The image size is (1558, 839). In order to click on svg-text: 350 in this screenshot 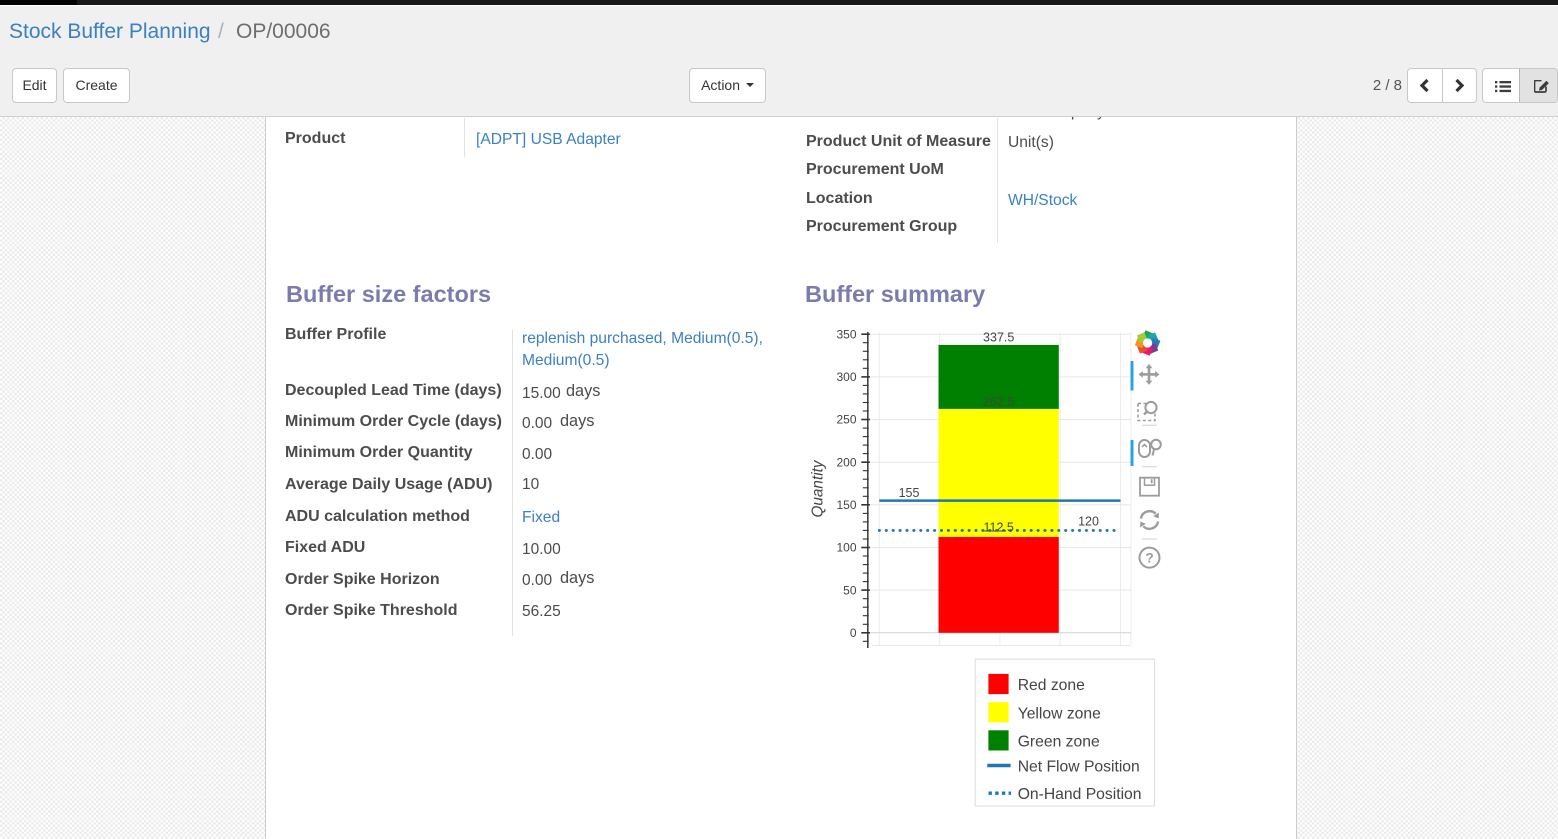, I will do `click(846, 334)`.